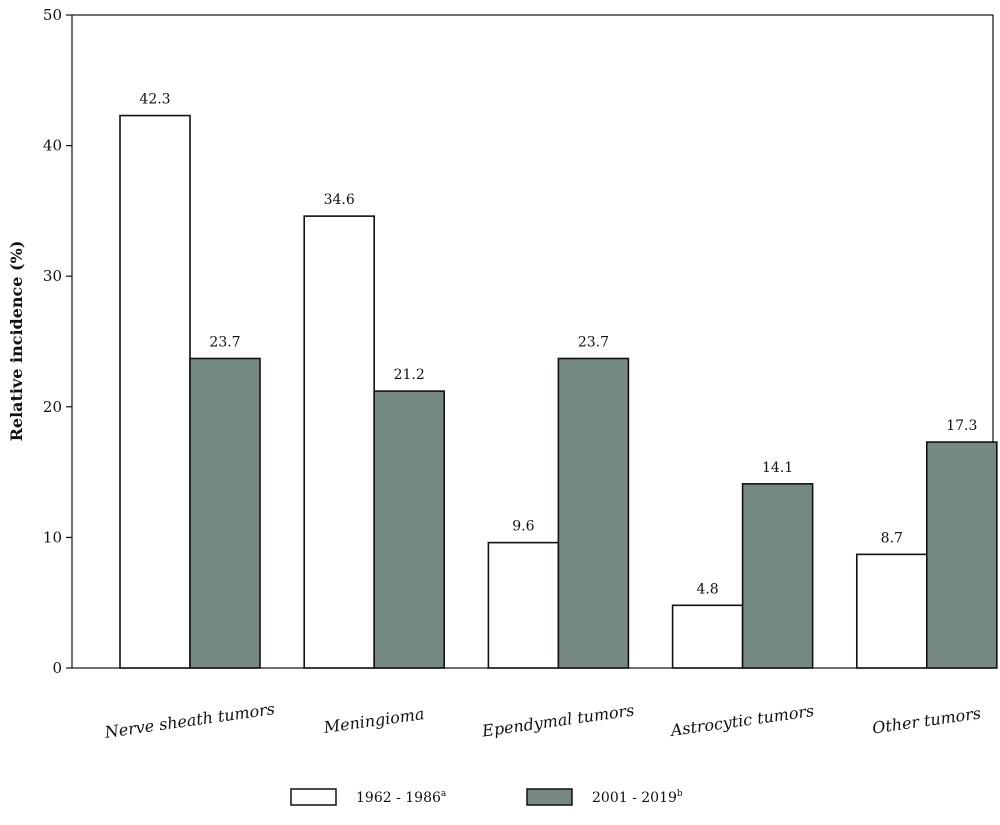 The image size is (1000, 825). I want to click on data-label: 21.2, so click(409, 375).